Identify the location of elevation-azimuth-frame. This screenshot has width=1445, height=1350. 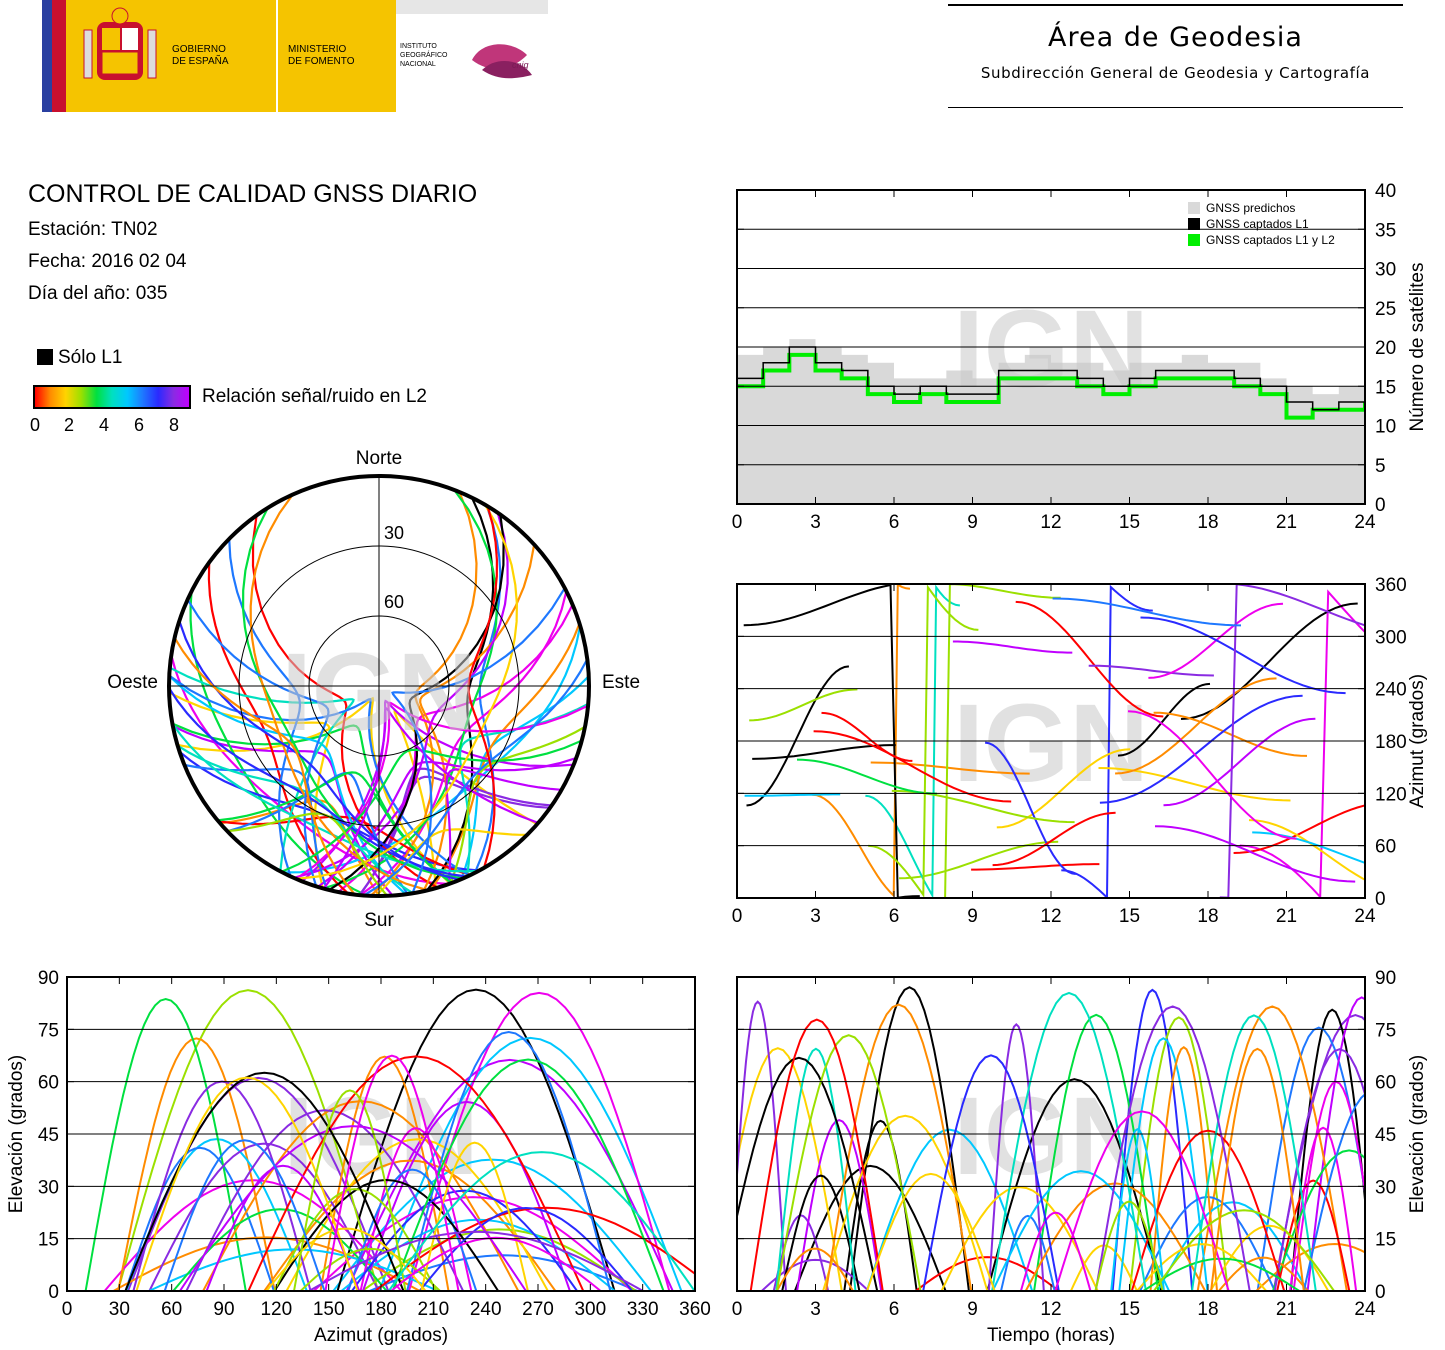
(381, 1134).